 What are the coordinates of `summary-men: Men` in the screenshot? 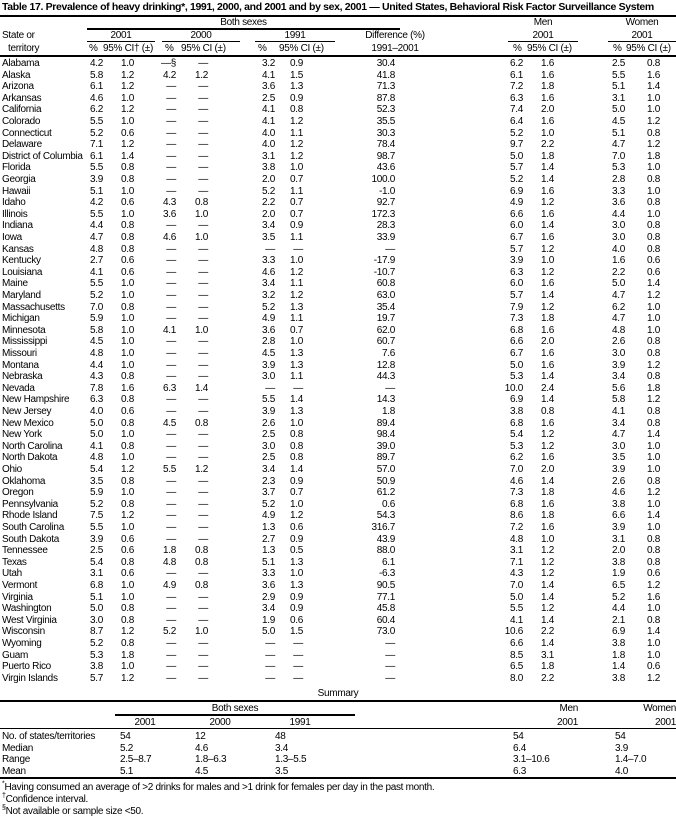 It's located at (568, 708).